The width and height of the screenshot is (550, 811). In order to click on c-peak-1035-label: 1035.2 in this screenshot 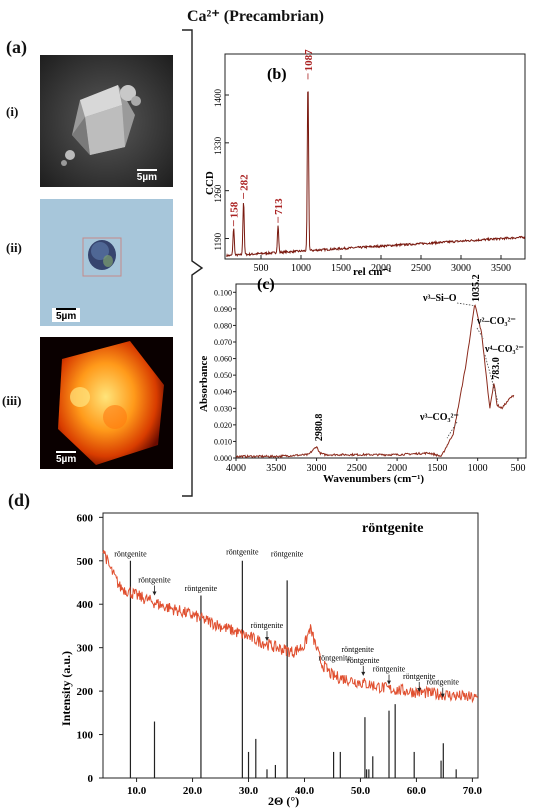, I will do `click(476, 288)`.